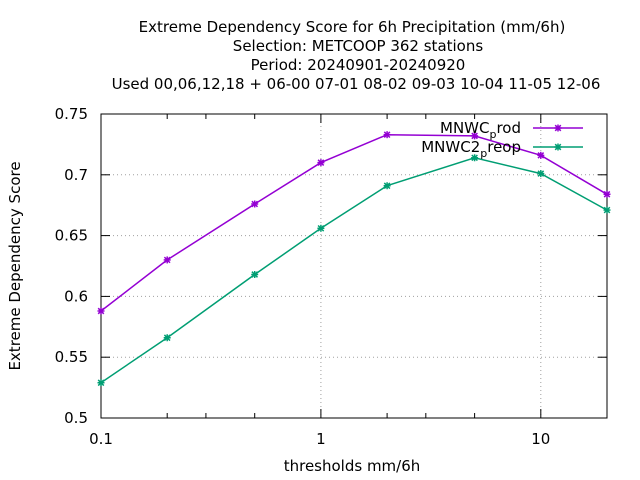 The image size is (640, 480). I want to click on y-tick-label: 0.55, so click(71, 357).